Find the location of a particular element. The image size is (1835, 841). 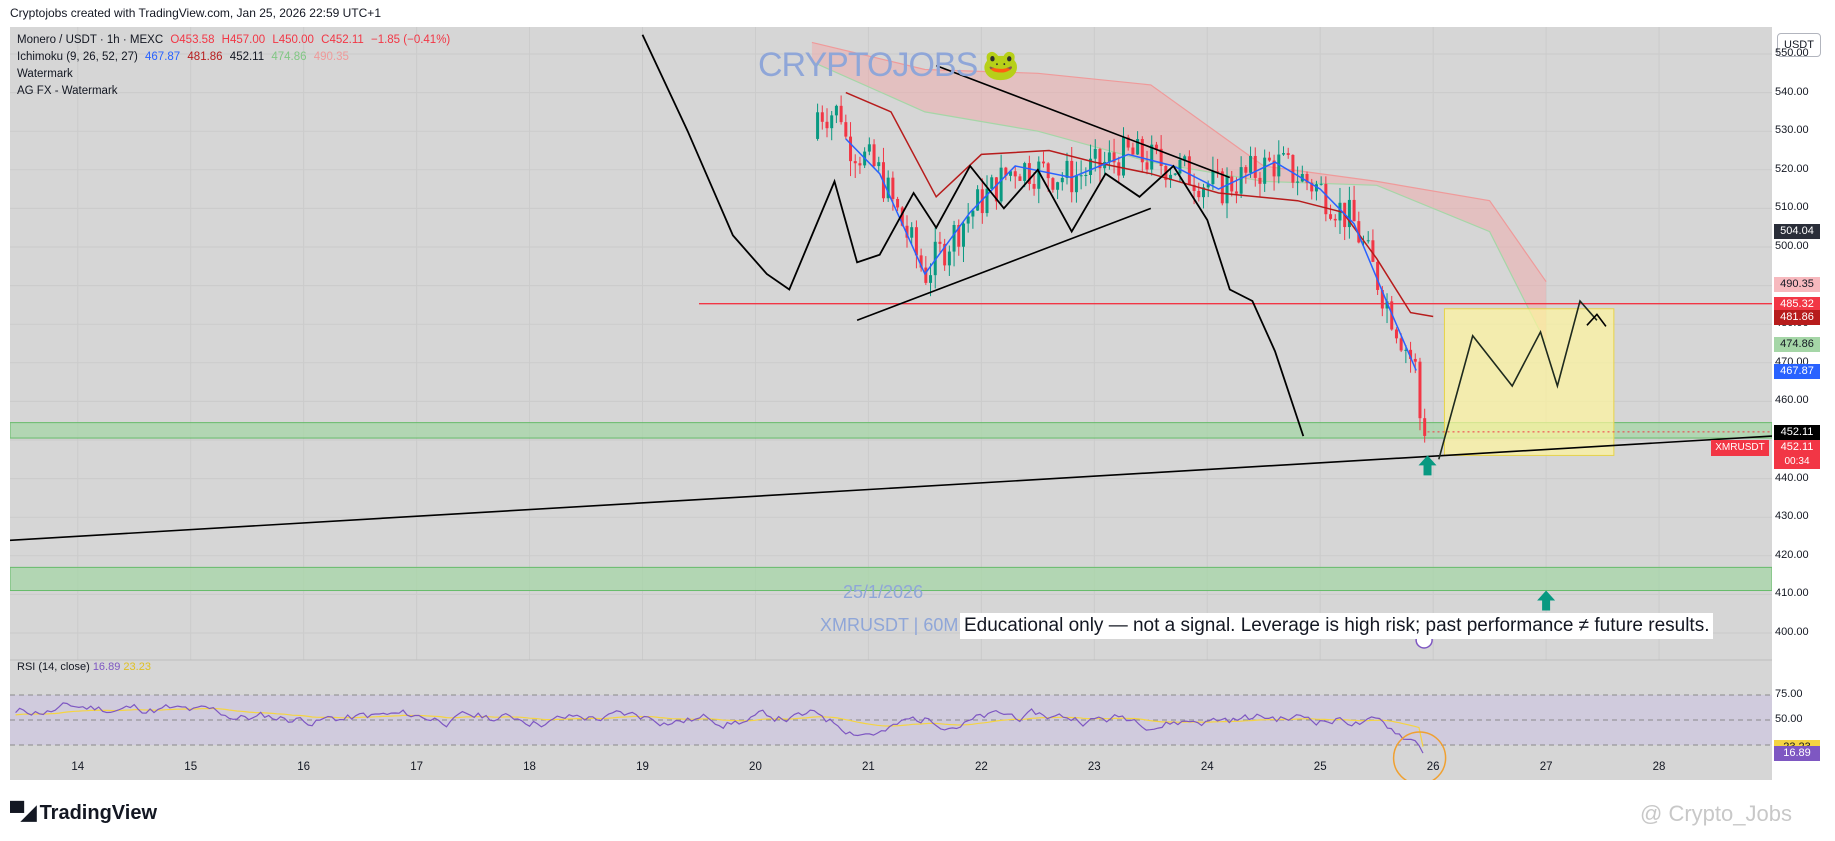

tradingview-logo-icon: ▀◢ is located at coordinates (23, 813).